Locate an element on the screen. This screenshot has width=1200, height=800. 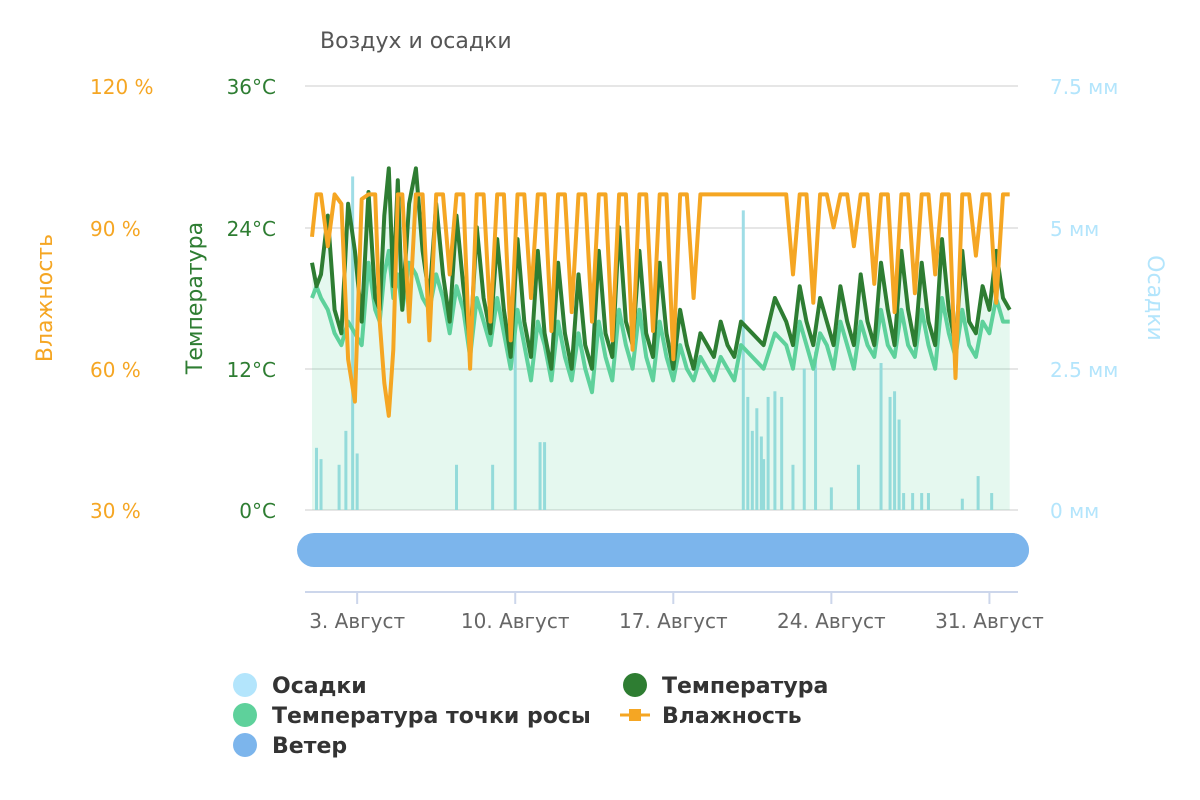
legend-label-dew-point: Температура точки росы is located at coordinates (431, 716).